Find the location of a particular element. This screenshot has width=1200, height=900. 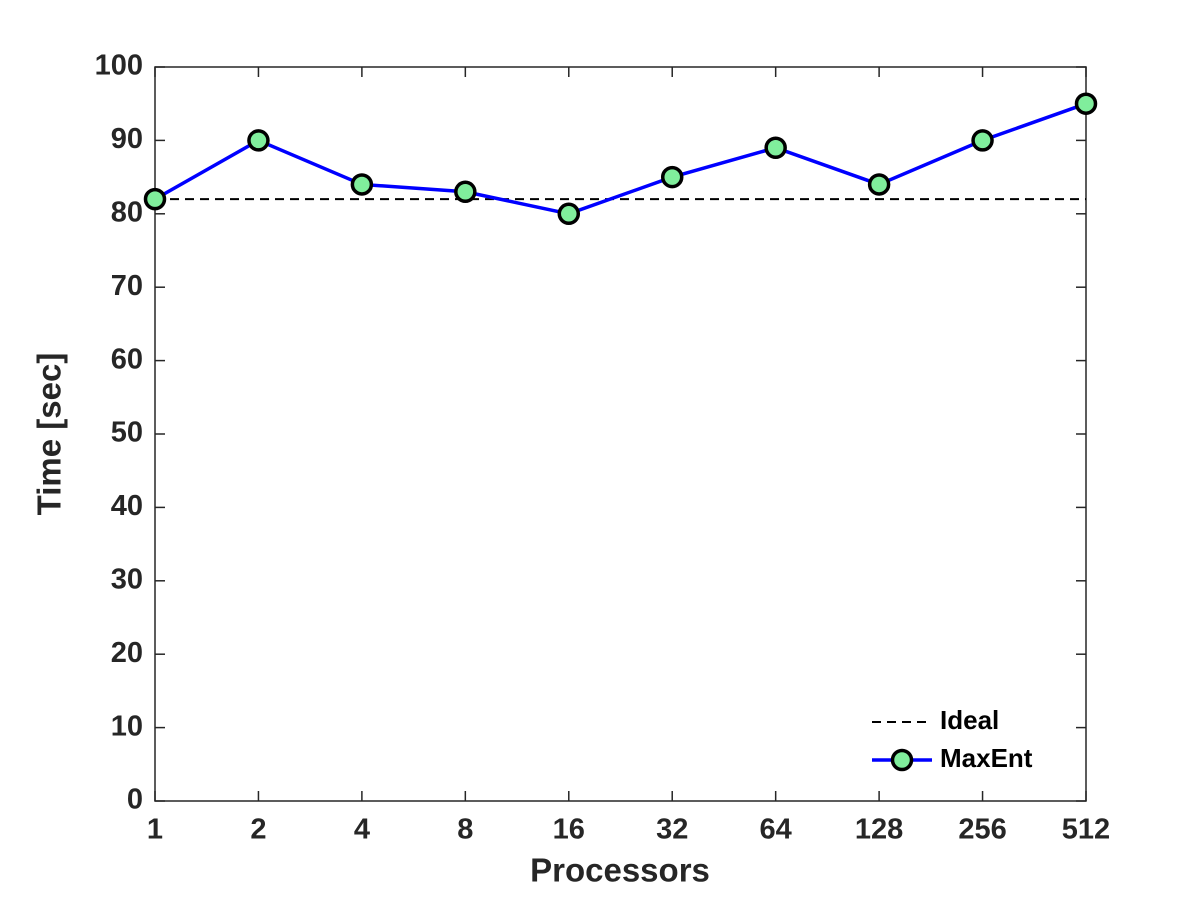

y-tick-label: 10 is located at coordinates (127, 726).